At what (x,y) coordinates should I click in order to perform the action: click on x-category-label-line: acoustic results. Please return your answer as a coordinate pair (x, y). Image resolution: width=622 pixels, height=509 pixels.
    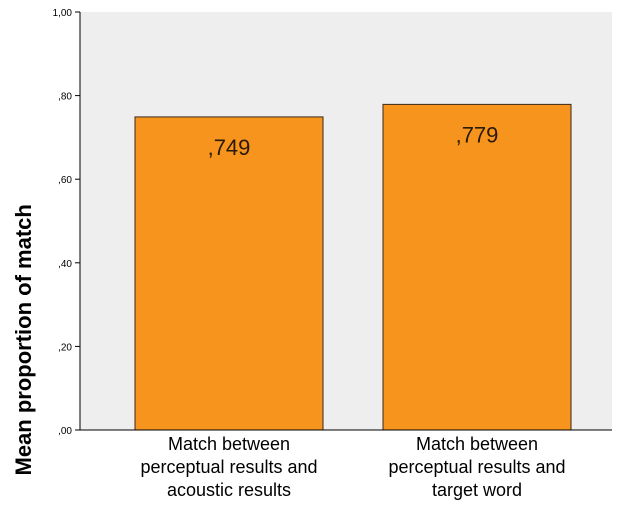
    Looking at the image, I should click on (229, 490).